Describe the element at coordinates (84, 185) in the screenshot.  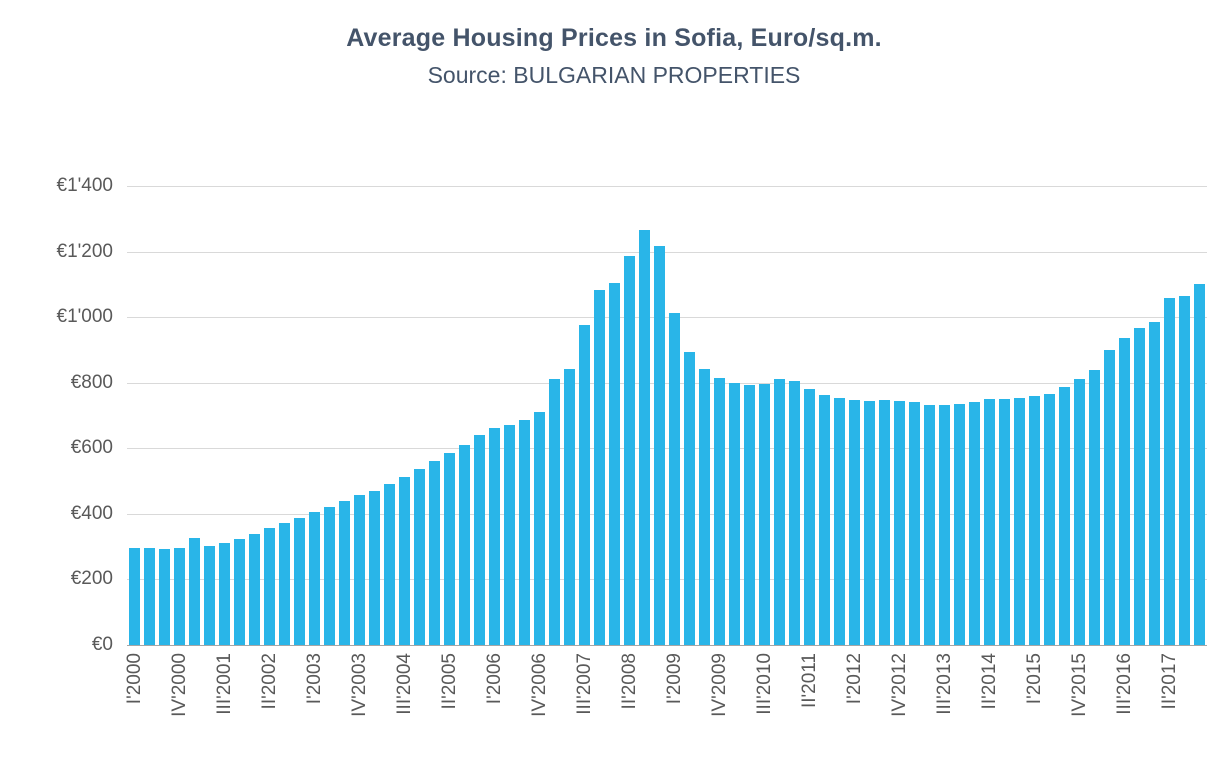
I see `y-axis-label: €1'400` at that location.